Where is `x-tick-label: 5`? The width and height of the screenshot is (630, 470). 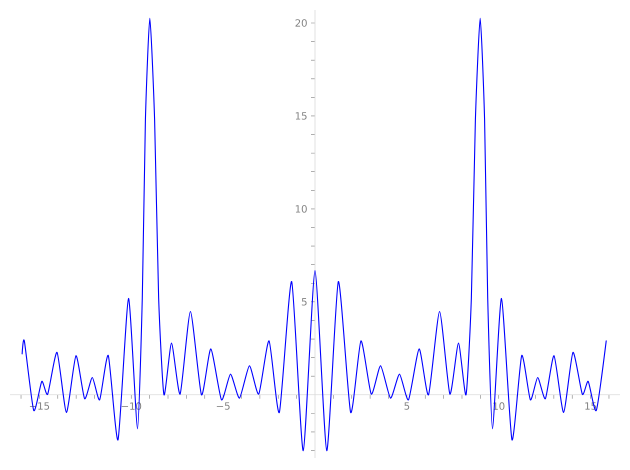
x-tick-label: 5 is located at coordinates (407, 406).